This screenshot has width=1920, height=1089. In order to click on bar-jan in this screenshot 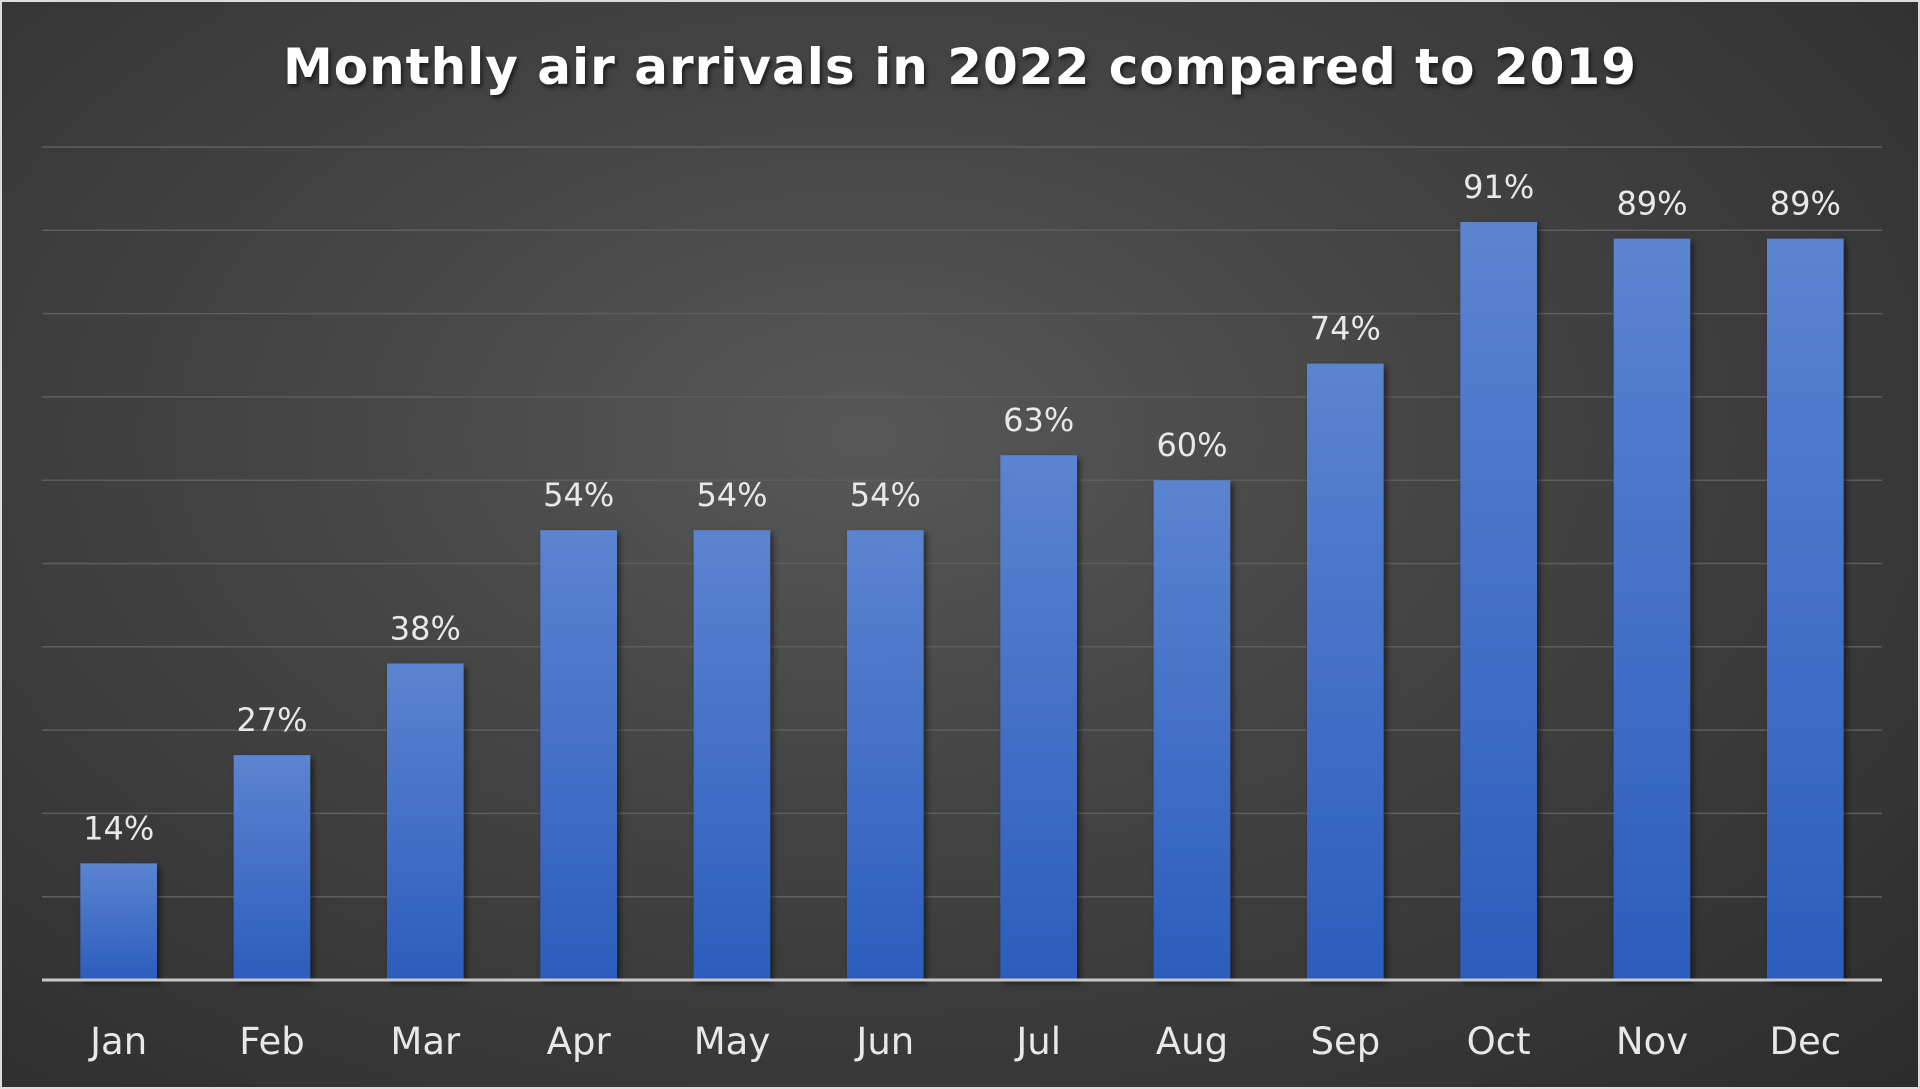, I will do `click(118, 921)`.